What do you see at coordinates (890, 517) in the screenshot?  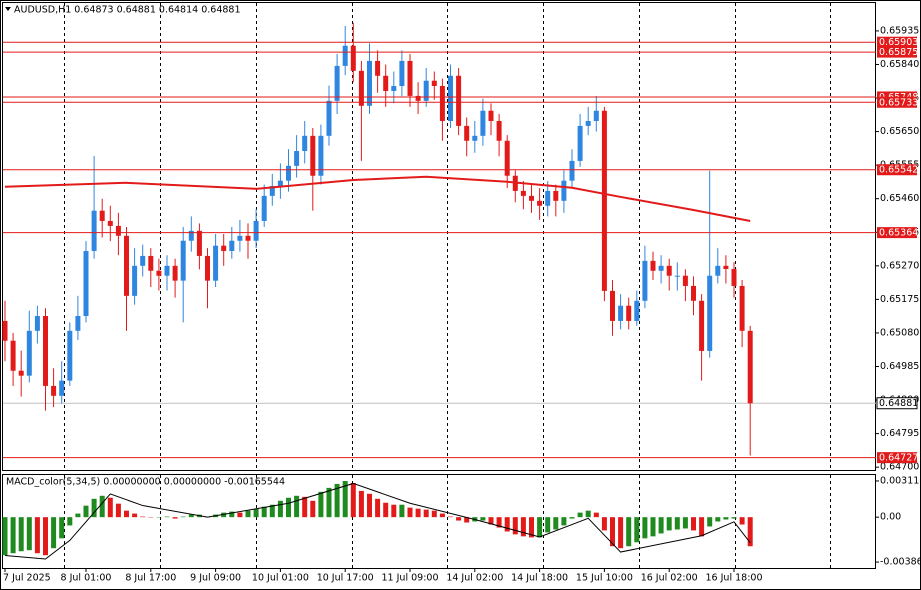 I see `y-tick-label: 0.00` at bounding box center [890, 517].